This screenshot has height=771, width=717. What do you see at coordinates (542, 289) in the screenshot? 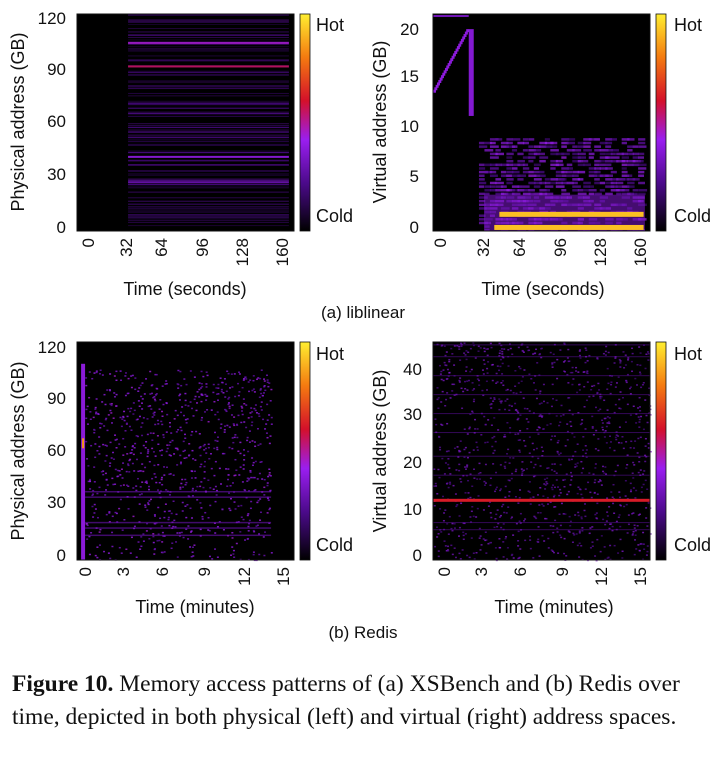
I see `x-axis-label: Time (seconds)` at bounding box center [542, 289].